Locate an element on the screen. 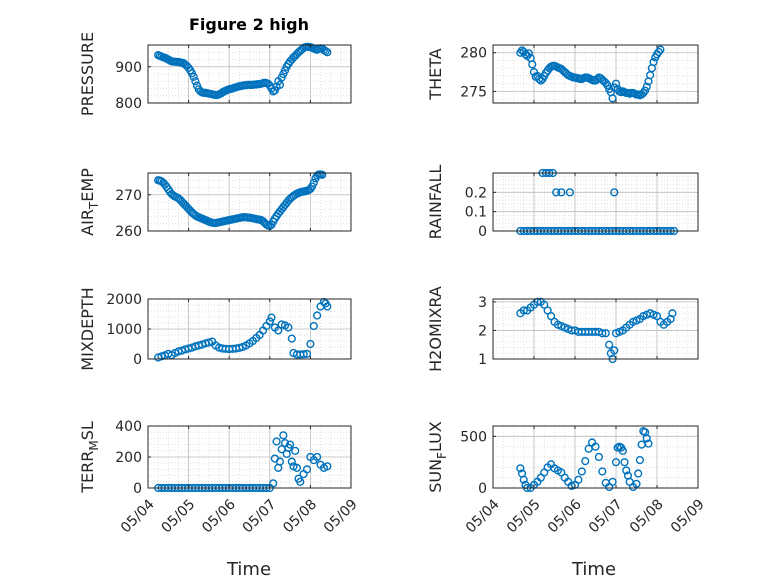 The width and height of the screenshot is (778, 583). y-axis-label: TERRMSL is located at coordinates (89, 457).